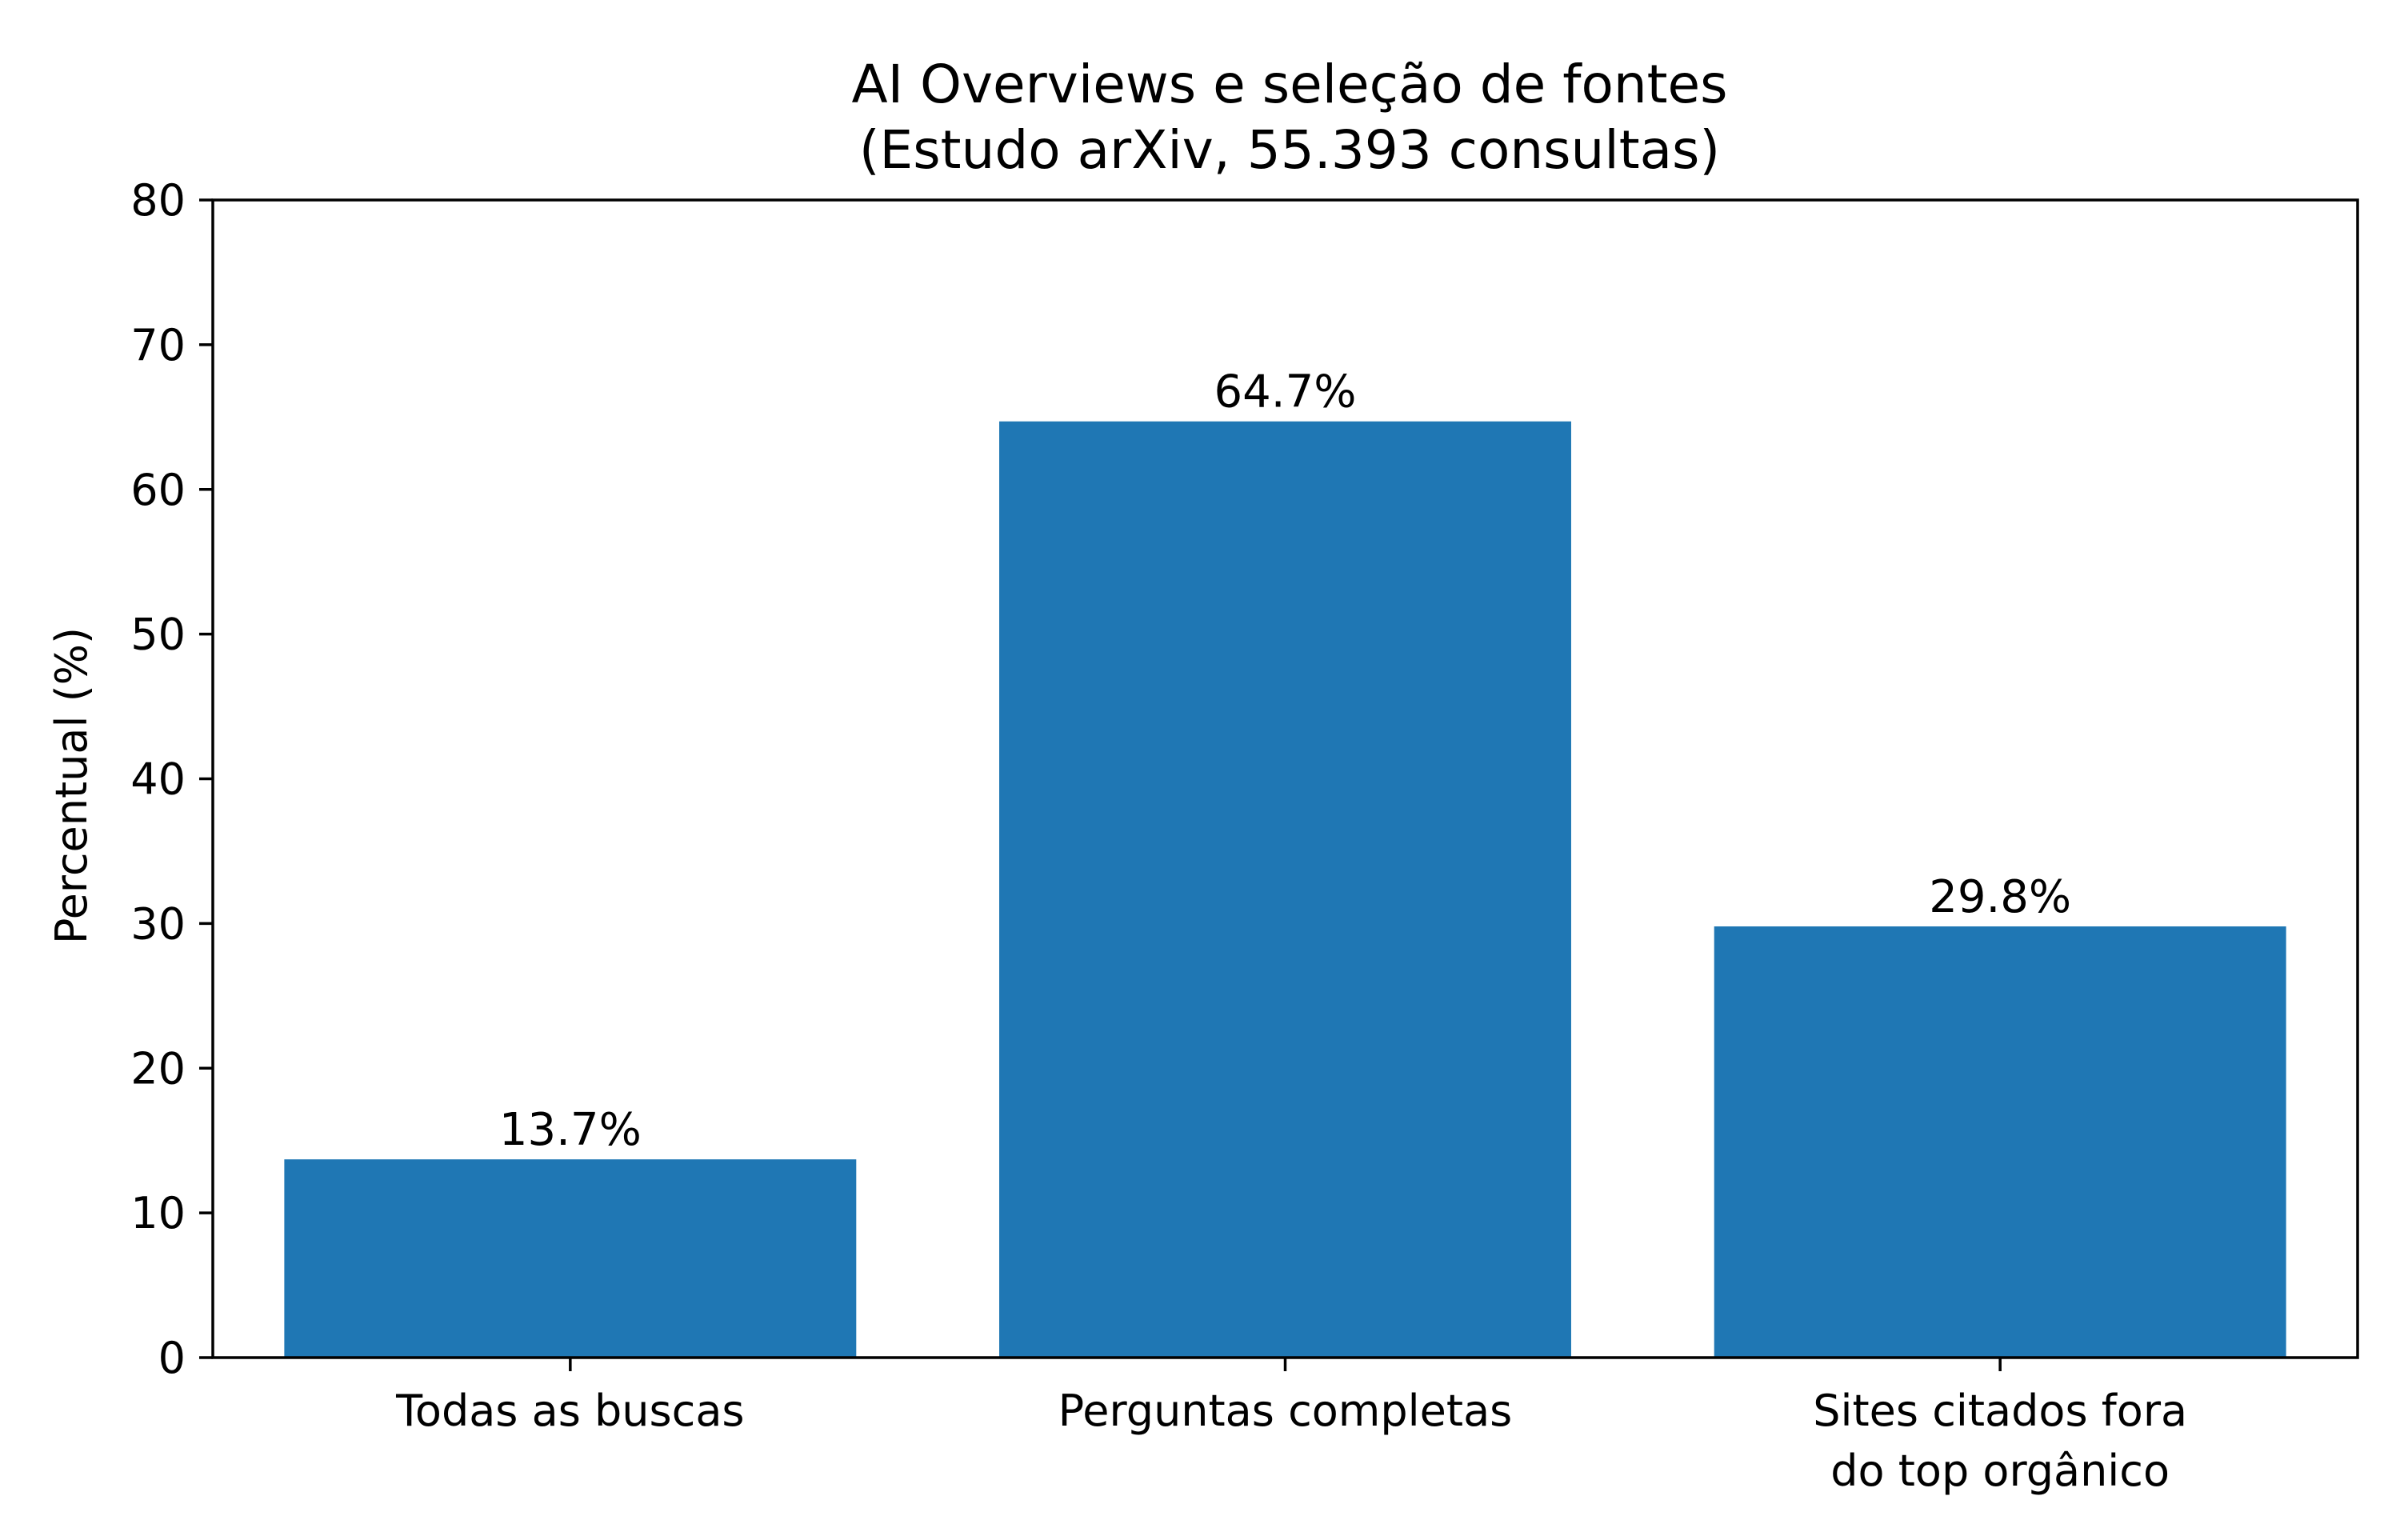  What do you see at coordinates (2000, 1411) in the screenshot?
I see `x-tick-label-3-line-1: Sites citados fora` at bounding box center [2000, 1411].